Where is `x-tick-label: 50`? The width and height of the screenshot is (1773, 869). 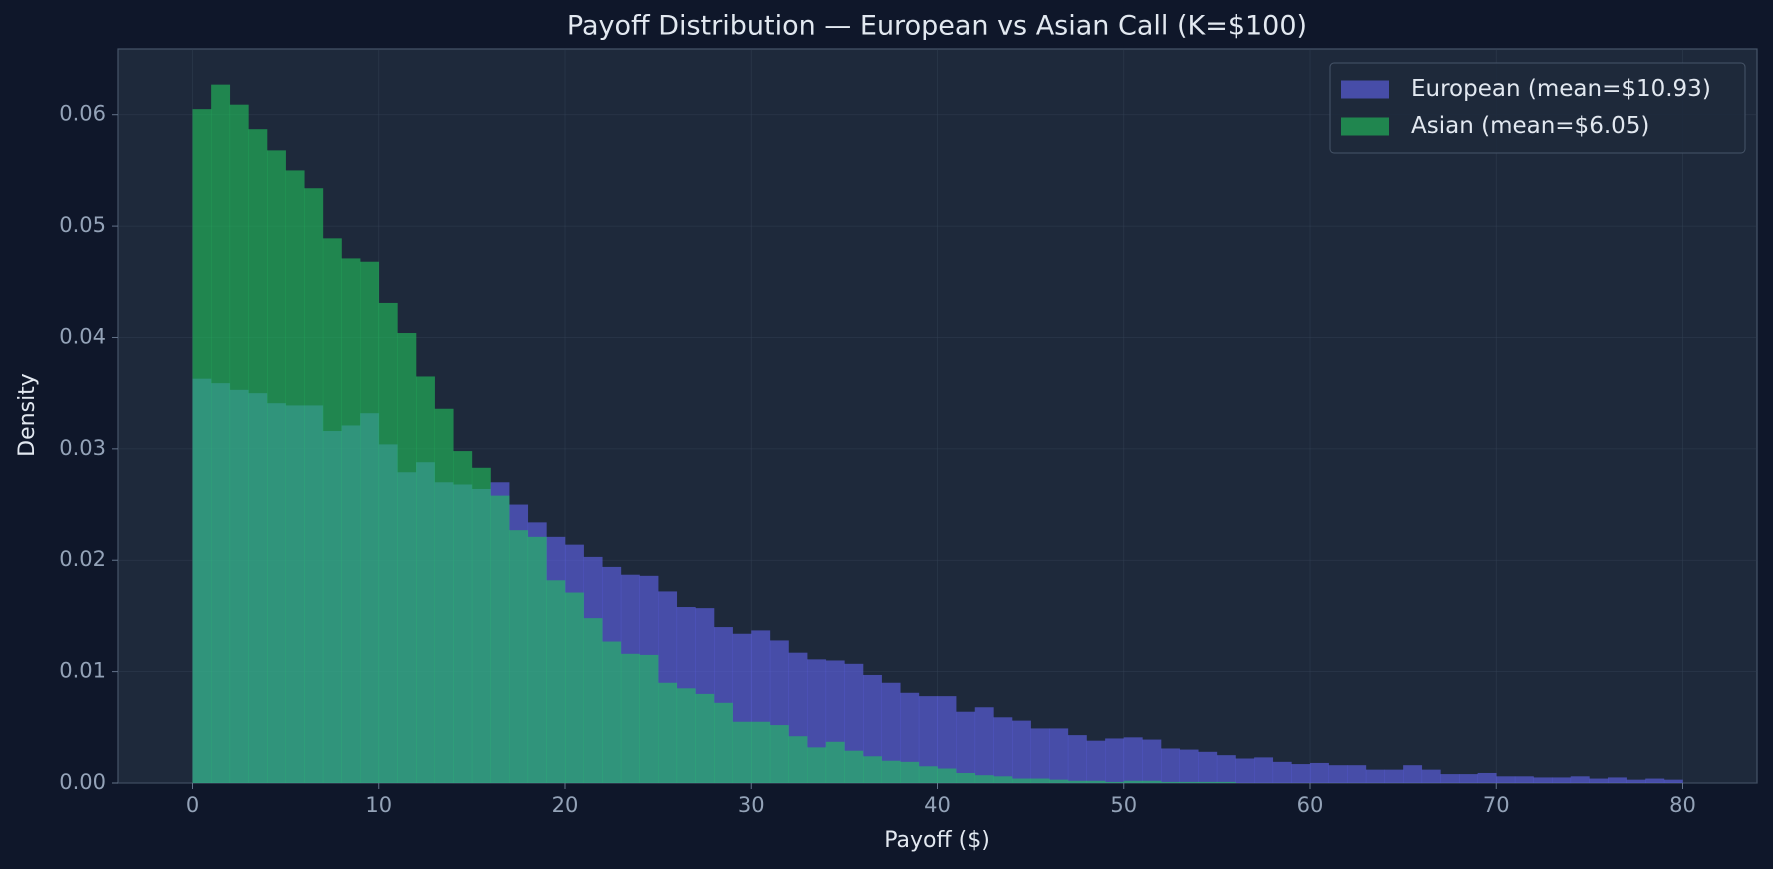 x-tick-label: 50 is located at coordinates (1123, 805).